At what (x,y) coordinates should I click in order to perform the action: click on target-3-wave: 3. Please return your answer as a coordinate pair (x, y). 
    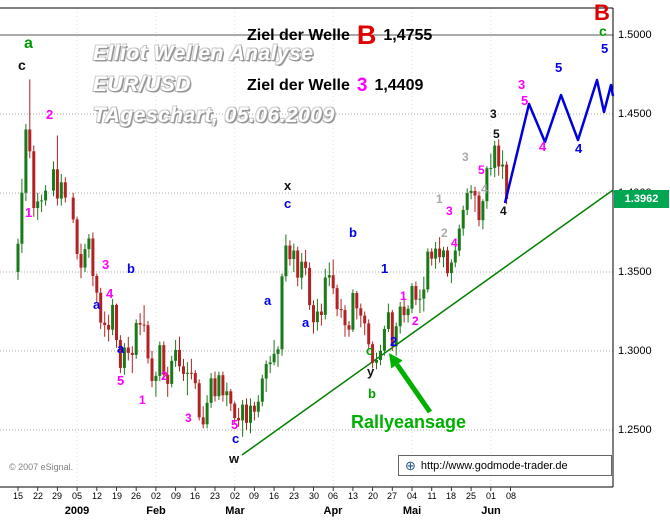
    Looking at the image, I should click on (362, 85).